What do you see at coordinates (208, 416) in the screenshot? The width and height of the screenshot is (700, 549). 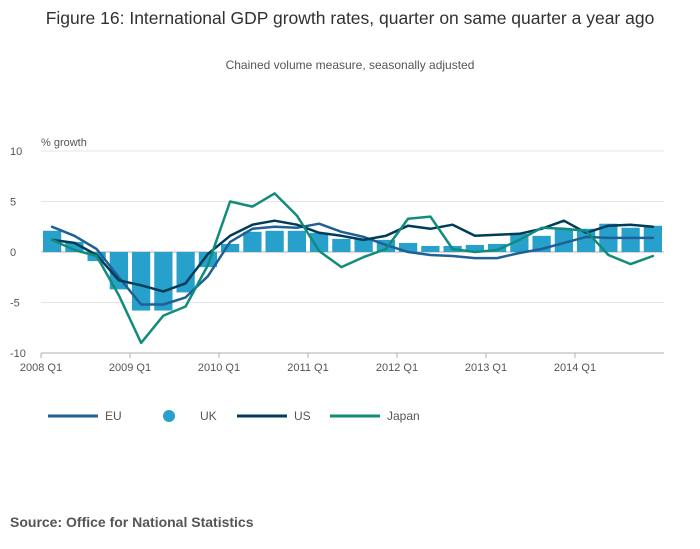 I see `legend-label-uk: UK` at bounding box center [208, 416].